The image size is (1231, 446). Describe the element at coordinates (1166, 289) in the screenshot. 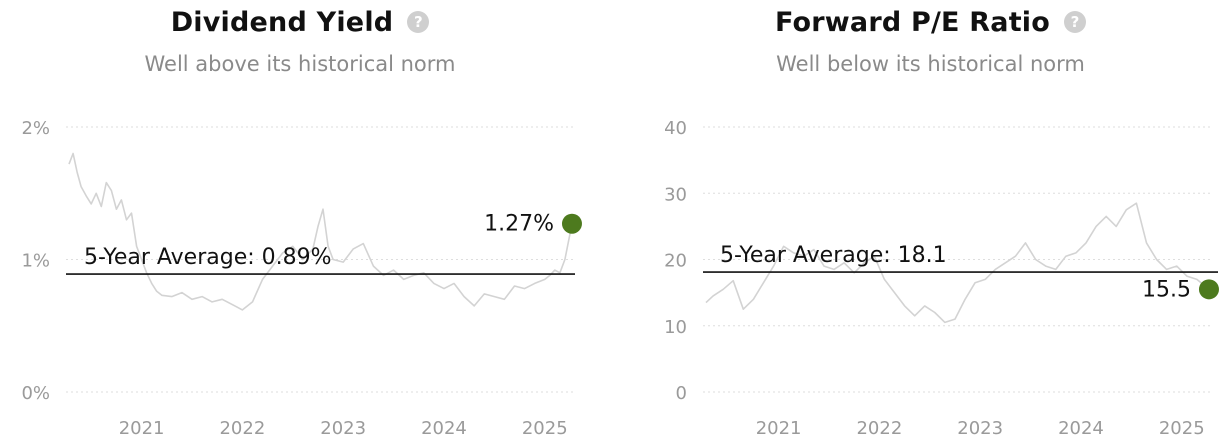

I see `latest-value-label: 15.5` at that location.